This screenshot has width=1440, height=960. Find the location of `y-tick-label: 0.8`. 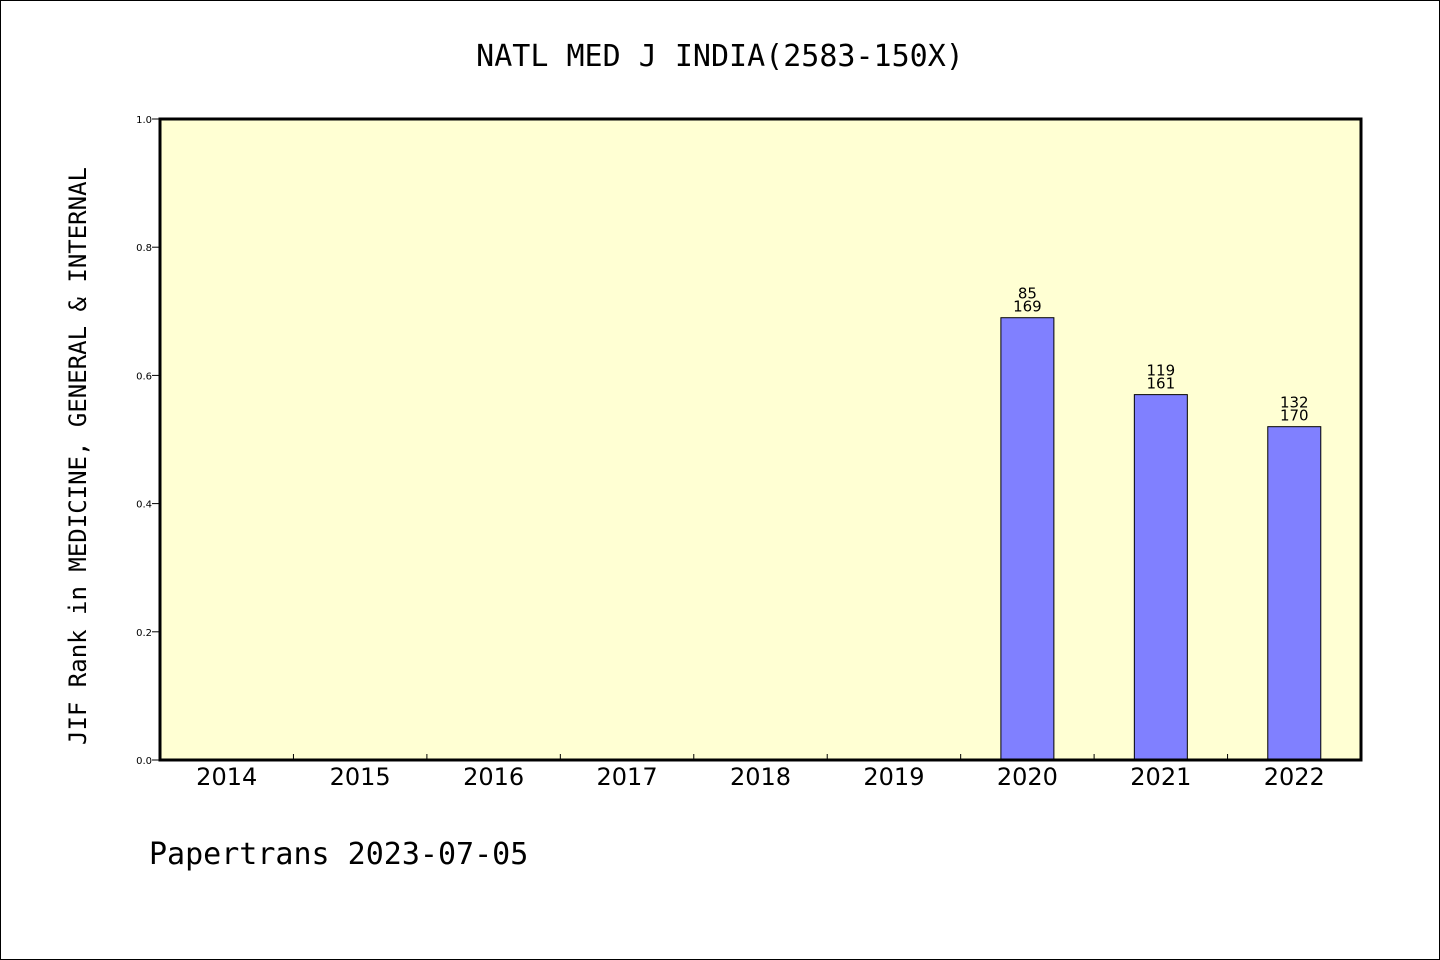

y-tick-label: 0.8 is located at coordinates (144, 248).